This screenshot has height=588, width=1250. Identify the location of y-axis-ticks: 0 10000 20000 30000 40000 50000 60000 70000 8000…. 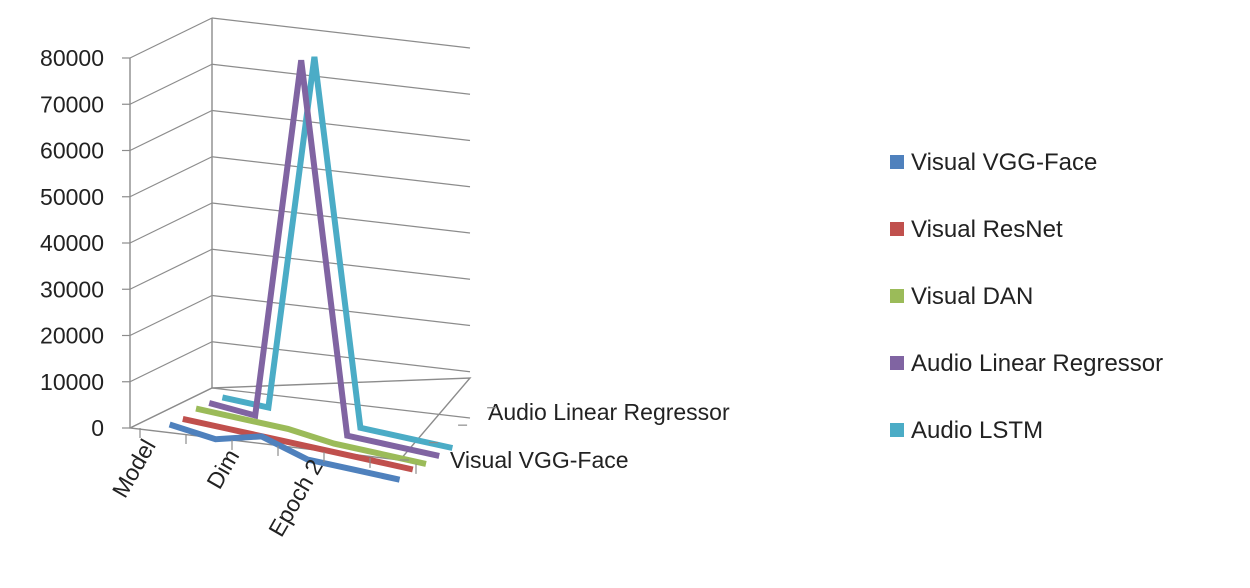
(85, 243).